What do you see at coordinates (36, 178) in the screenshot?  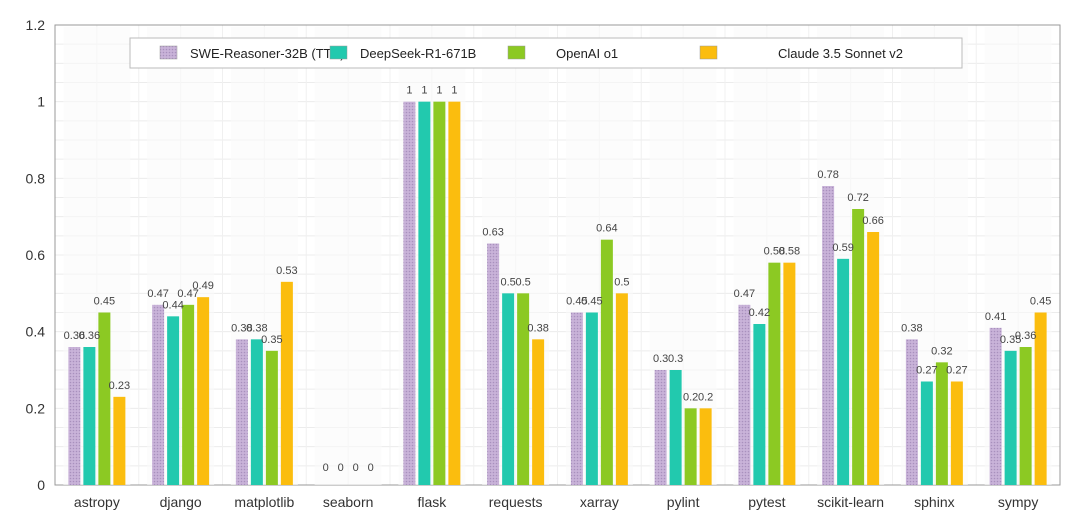 I see `y-tick-label: 0.8` at bounding box center [36, 178].